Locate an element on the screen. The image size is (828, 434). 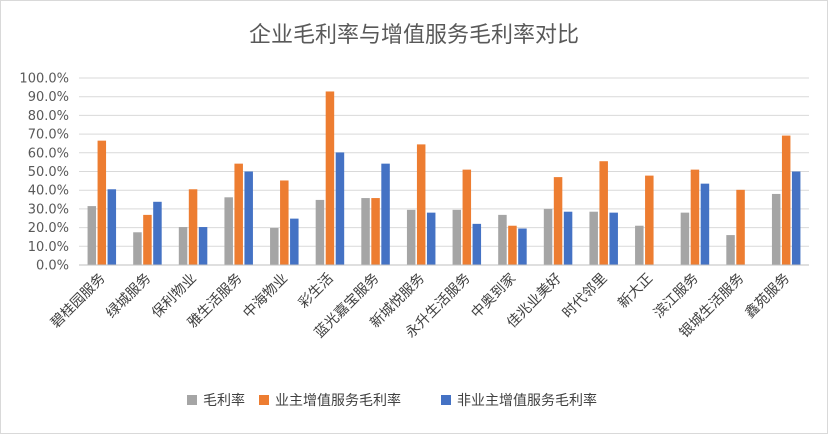
y-tick-label: 10.0% is located at coordinates (48, 247).